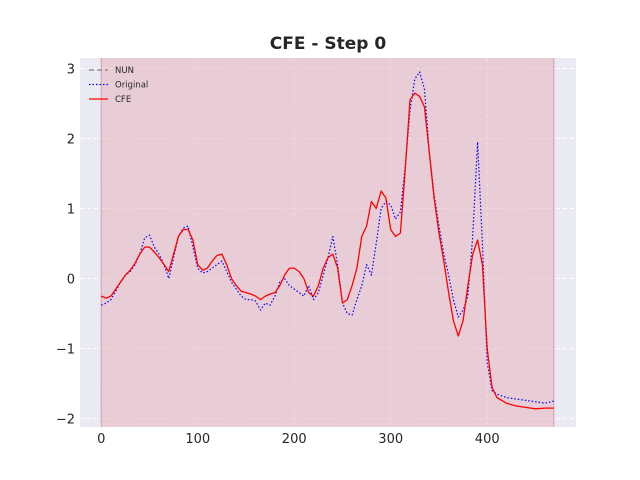  What do you see at coordinates (131, 86) in the screenshot?
I see `legend-label-original: Original` at bounding box center [131, 86].